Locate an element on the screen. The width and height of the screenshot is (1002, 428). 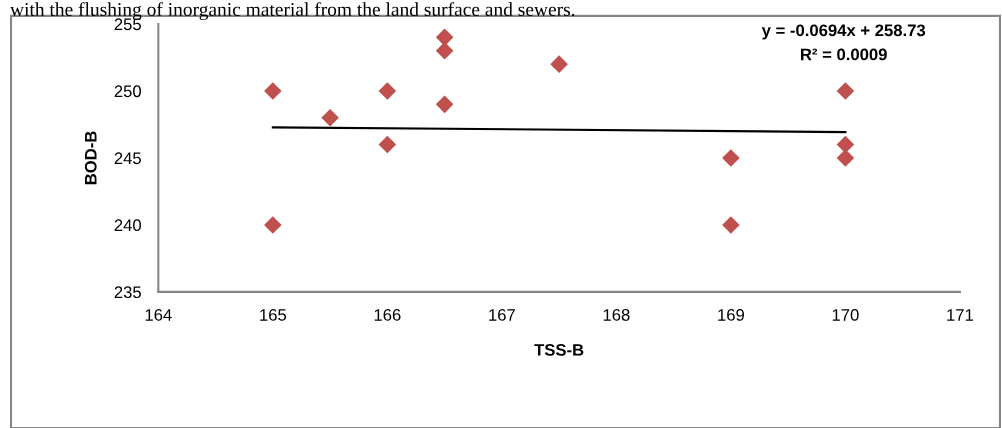
x-tick-label: 171 is located at coordinates (960, 315).